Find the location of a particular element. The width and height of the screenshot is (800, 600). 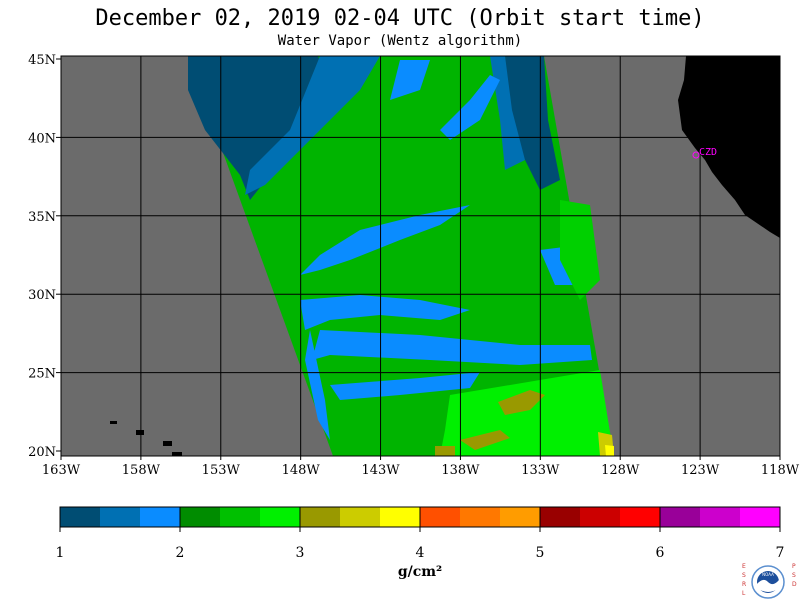

lat-label: 40N is located at coordinates (42, 138).